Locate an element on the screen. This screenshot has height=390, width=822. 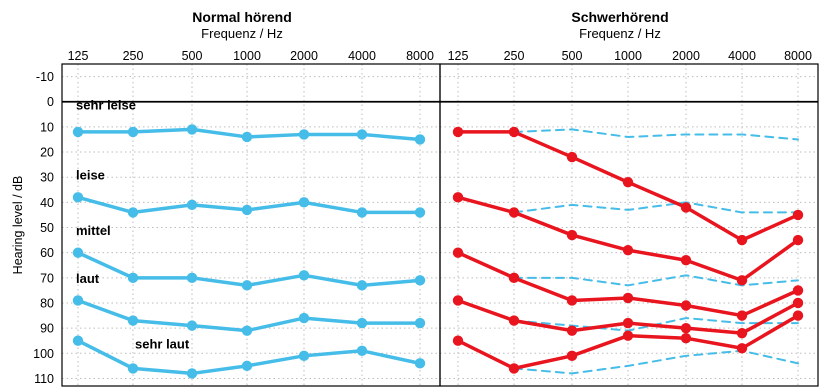
y-tick-label: 20 is located at coordinates (47, 153).